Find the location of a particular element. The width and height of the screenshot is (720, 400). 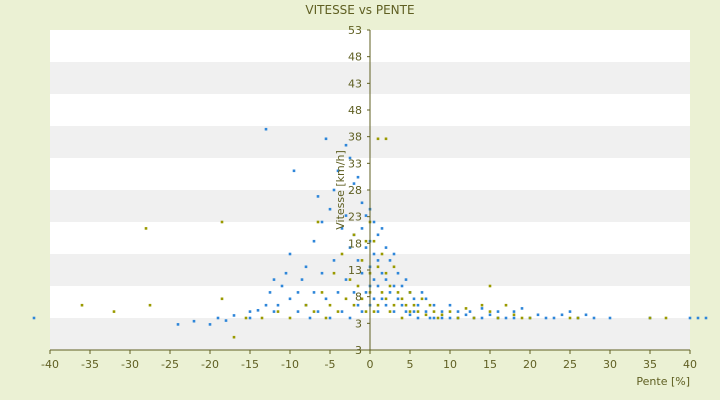

x-tick-label: 5 is located at coordinates (410, 364).